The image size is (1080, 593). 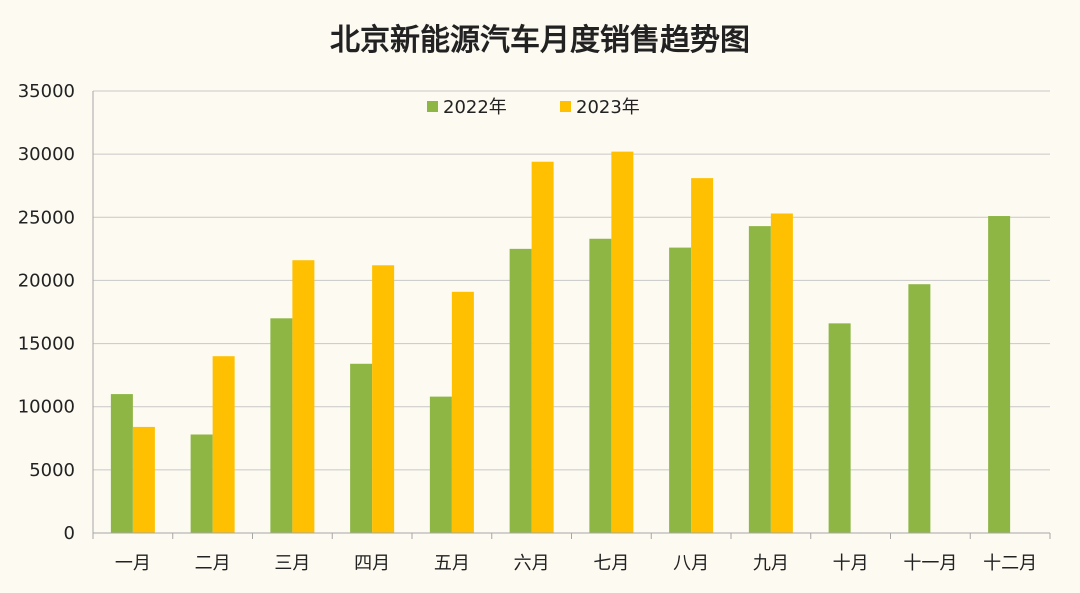 What do you see at coordinates (46, 344) in the screenshot?
I see `y-tick-label: 15000` at bounding box center [46, 344].